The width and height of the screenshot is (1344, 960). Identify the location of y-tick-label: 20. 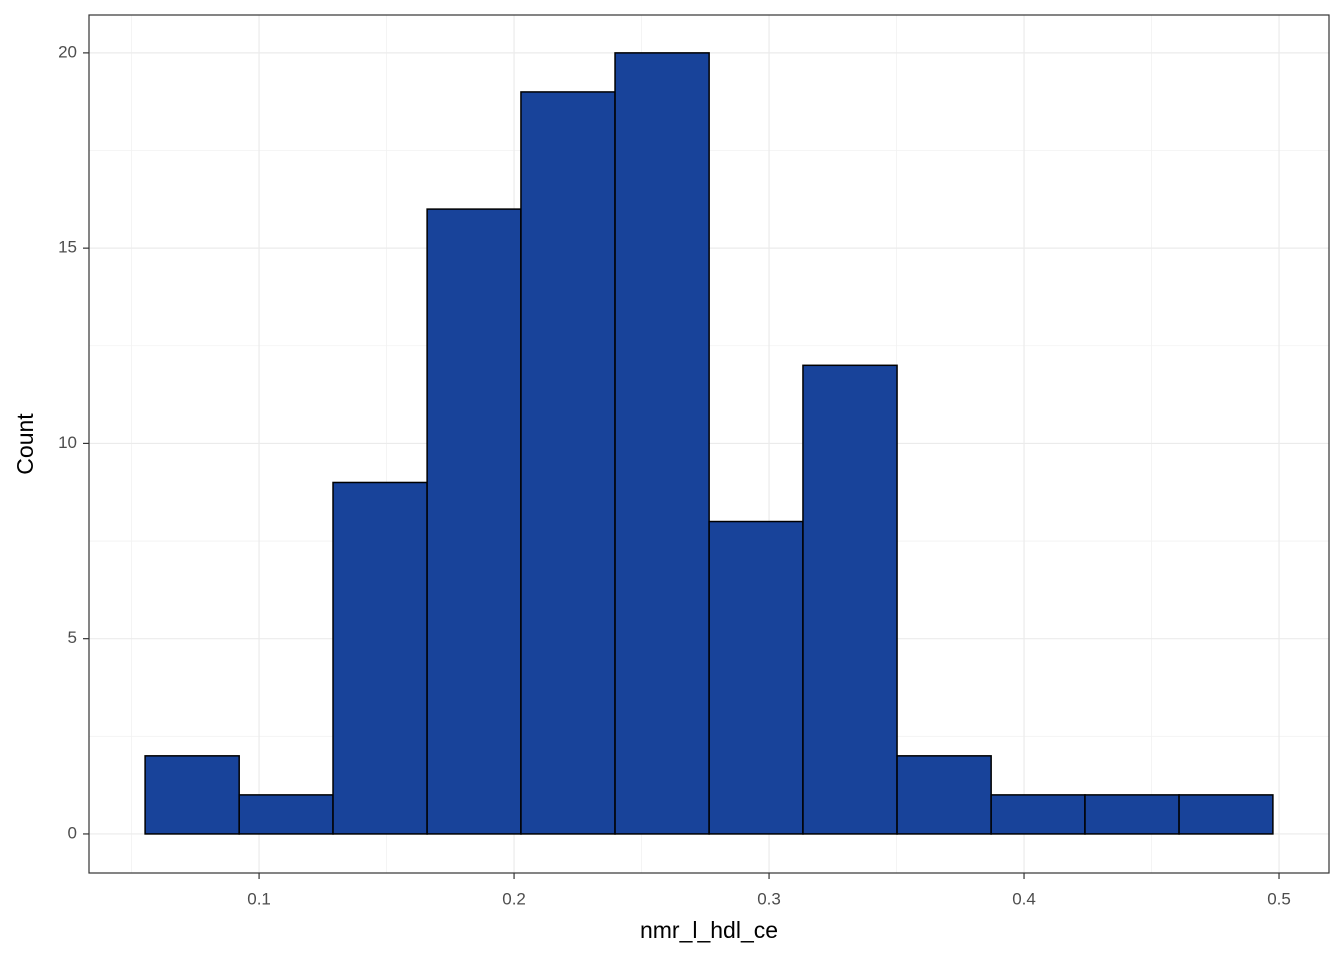
(67, 51).